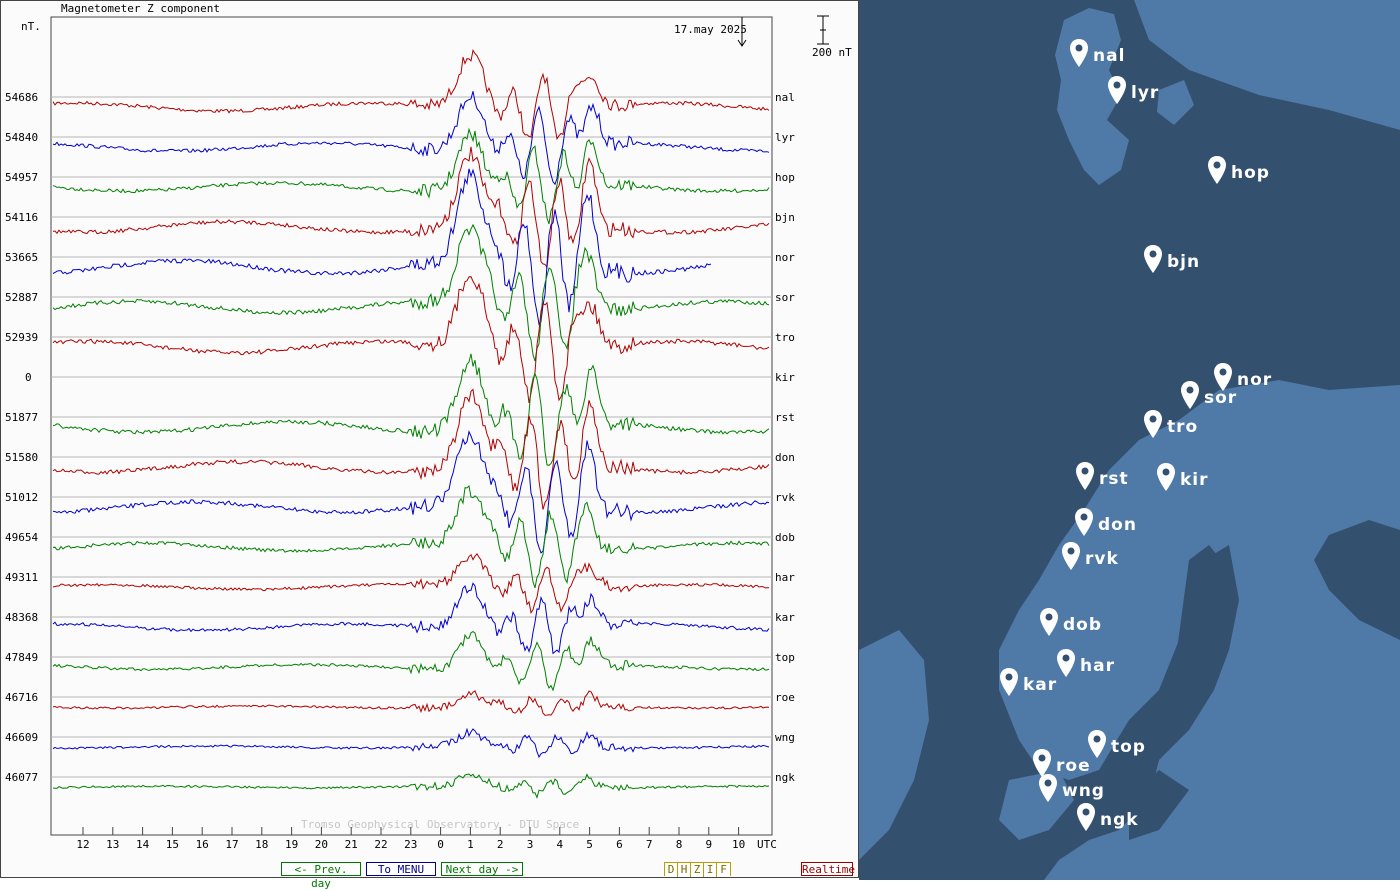 The image size is (1400, 891). I want to click on baseline-value-wng: 46609, so click(21, 737).